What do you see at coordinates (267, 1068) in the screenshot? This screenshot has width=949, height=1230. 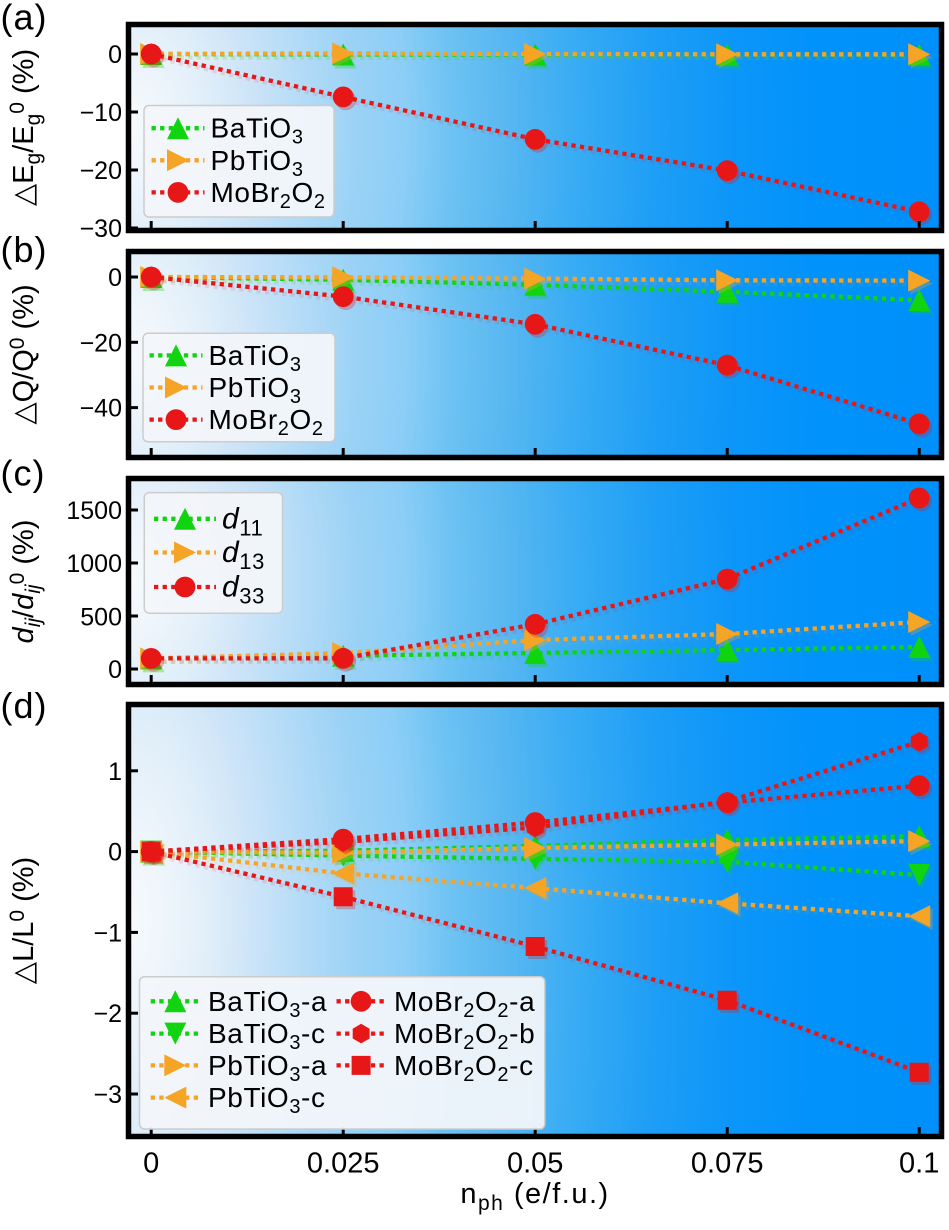 I see `svg-text: PbTiO3​-a` at bounding box center [267, 1068].